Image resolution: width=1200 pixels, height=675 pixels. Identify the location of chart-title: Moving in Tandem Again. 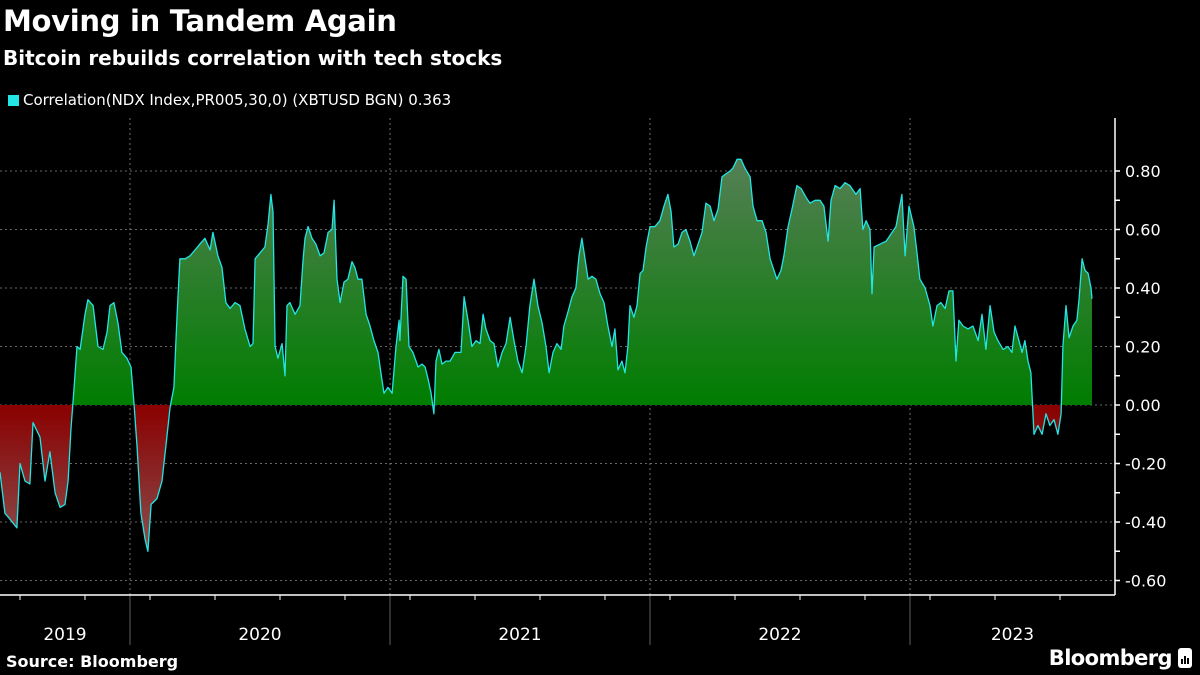
(200, 21).